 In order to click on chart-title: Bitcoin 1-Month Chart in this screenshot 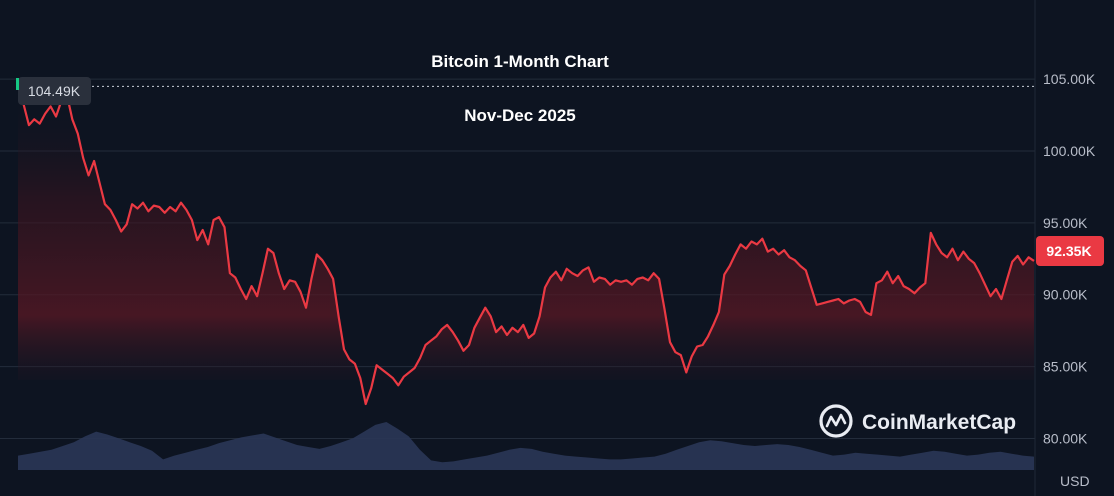, I will do `click(520, 61)`.